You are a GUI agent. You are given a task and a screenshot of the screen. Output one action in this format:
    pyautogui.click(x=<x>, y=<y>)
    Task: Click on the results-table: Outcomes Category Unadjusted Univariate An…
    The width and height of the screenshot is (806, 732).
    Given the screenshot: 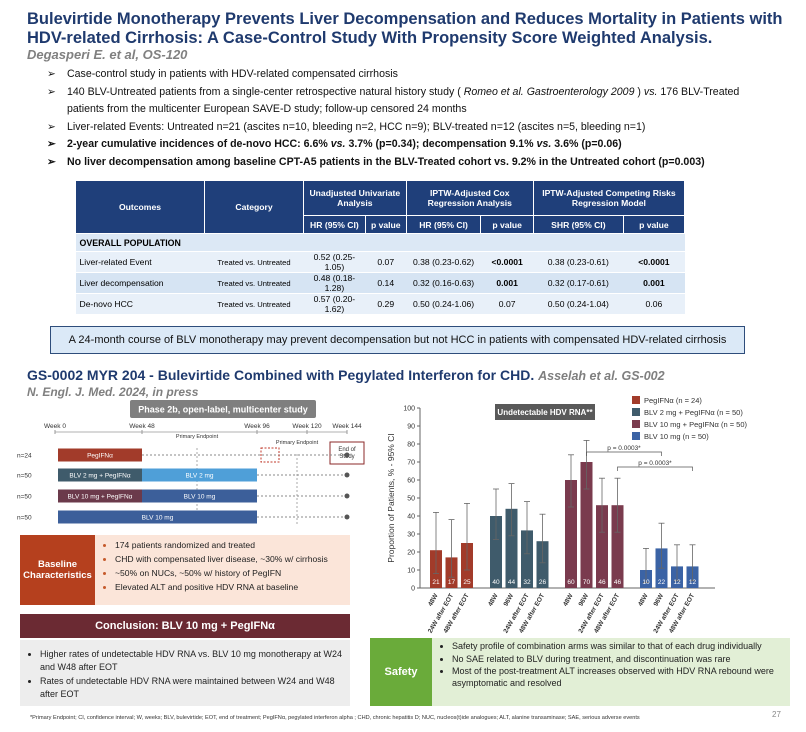 What is the action you would take?
    pyautogui.click(x=380, y=247)
    